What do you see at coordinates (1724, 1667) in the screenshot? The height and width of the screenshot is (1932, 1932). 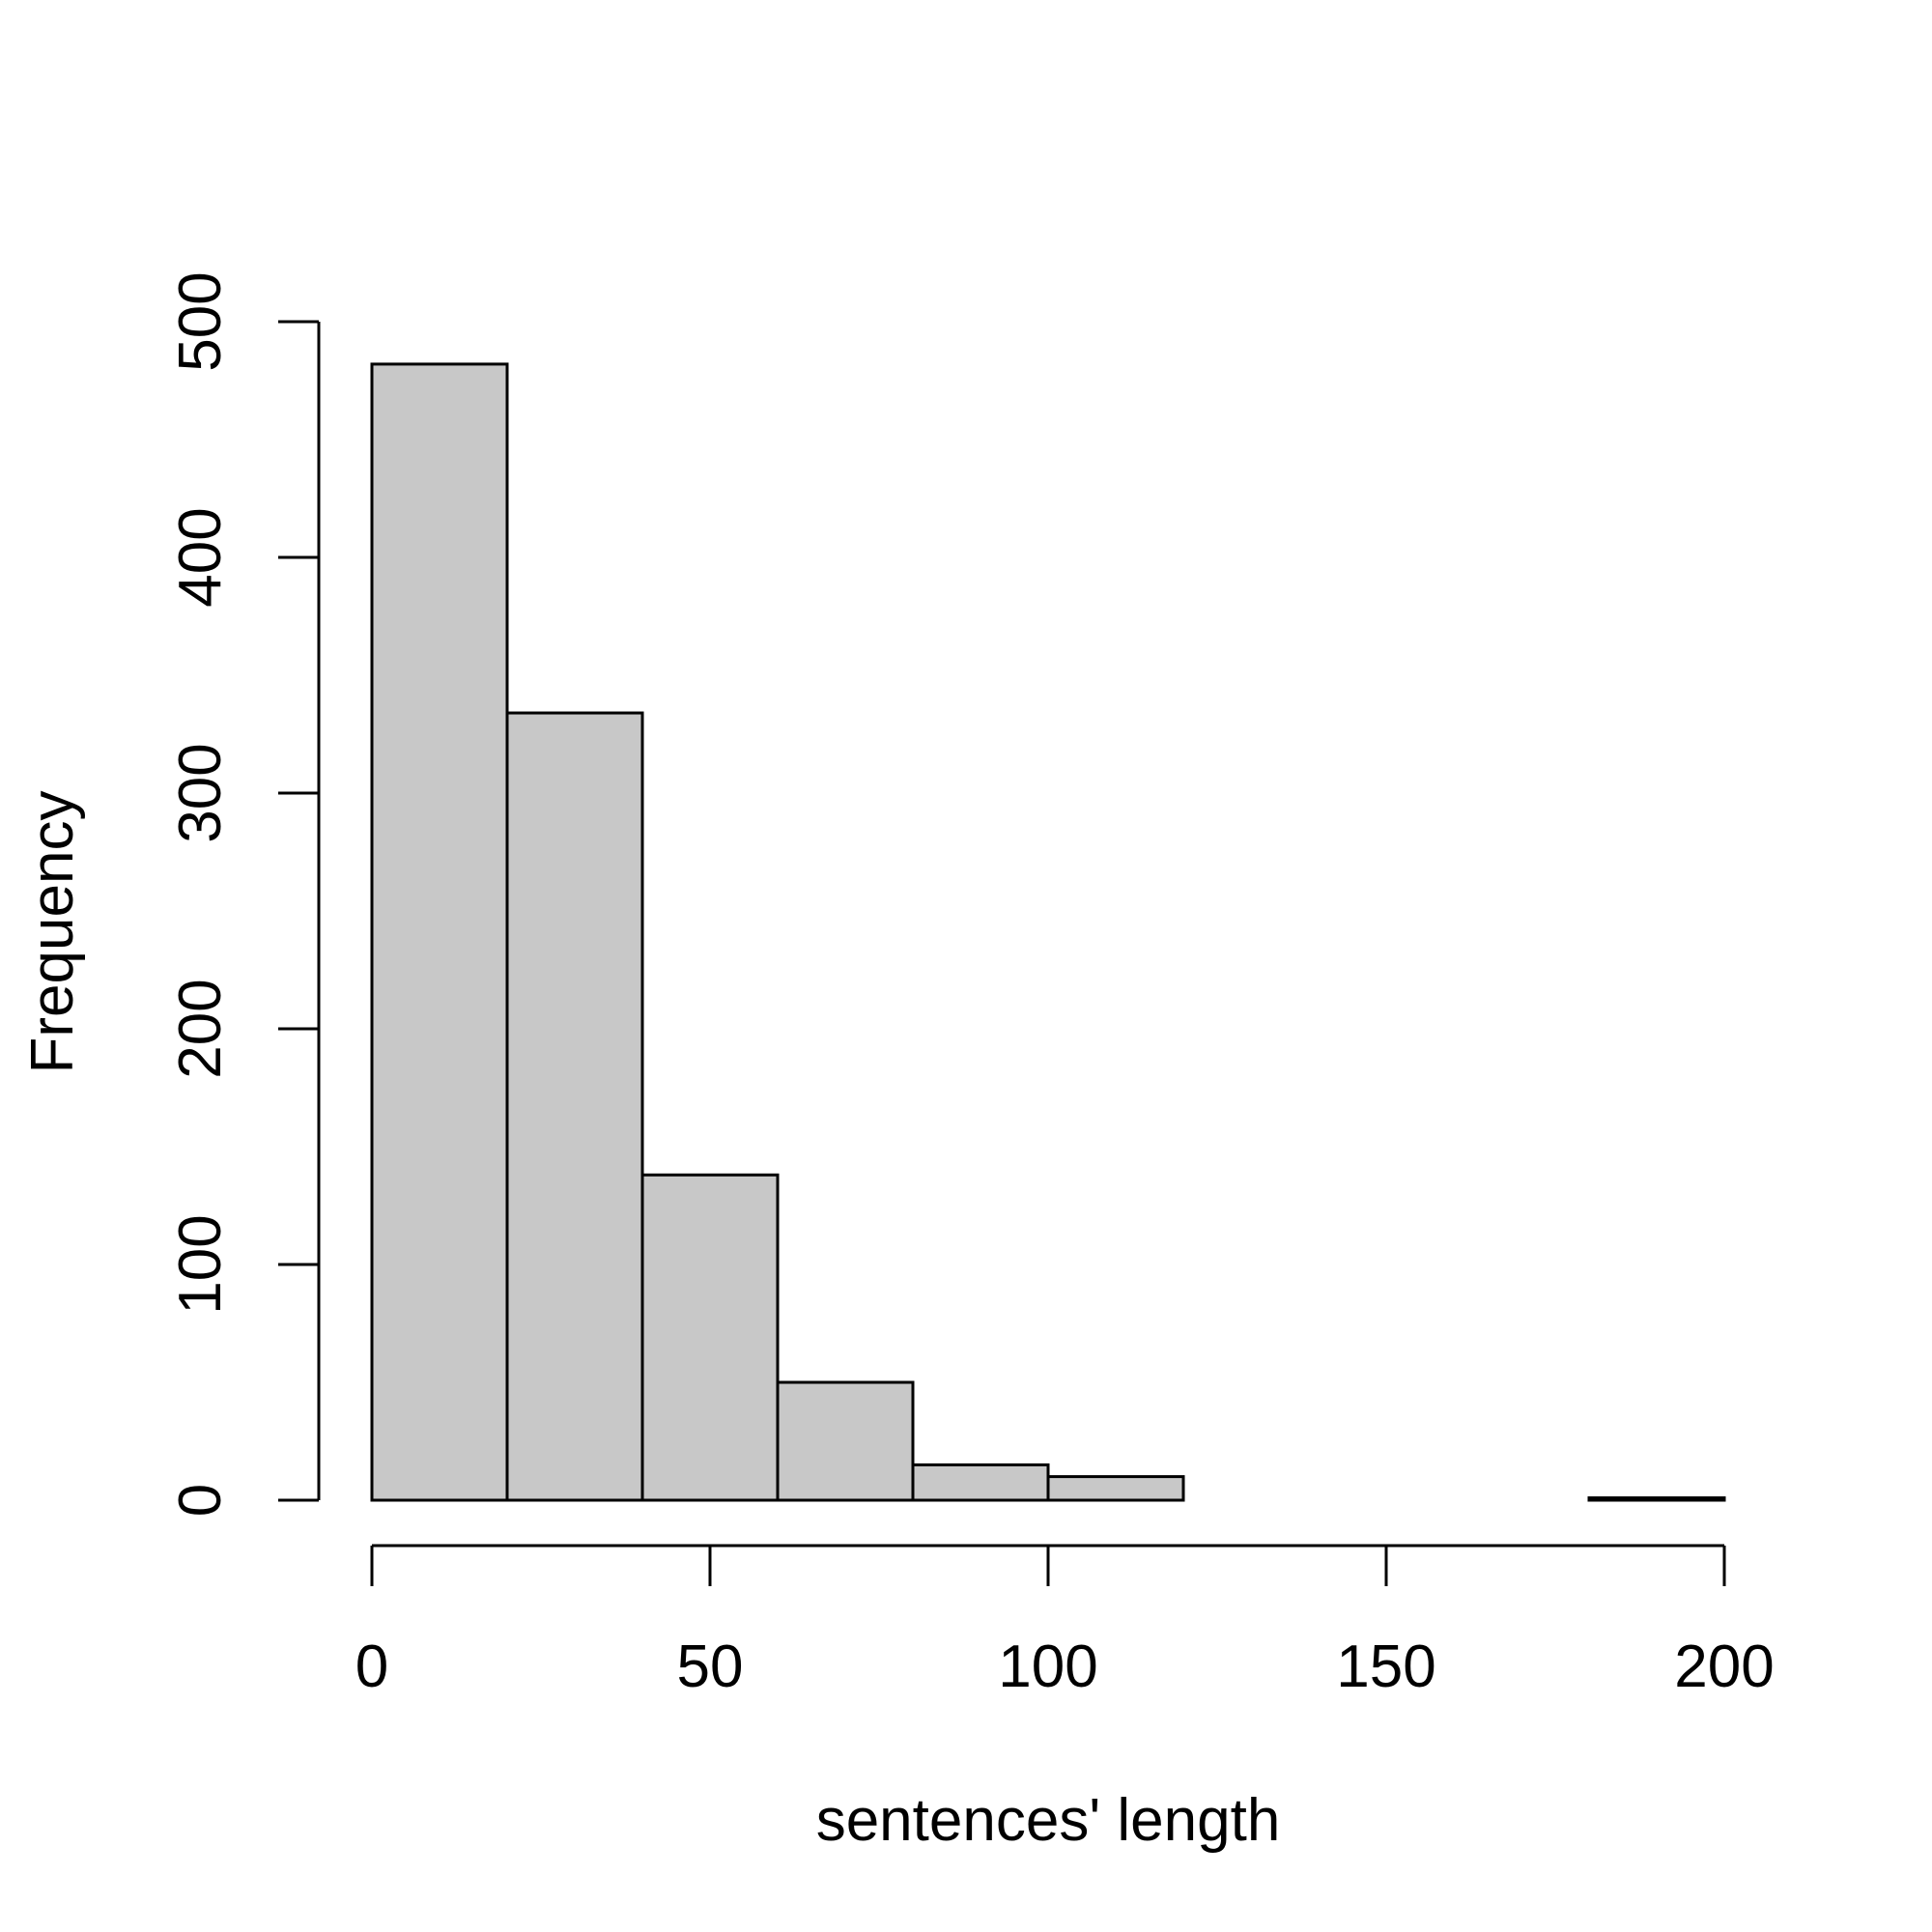 I see `x-tick-label-4: 200` at bounding box center [1724, 1667].